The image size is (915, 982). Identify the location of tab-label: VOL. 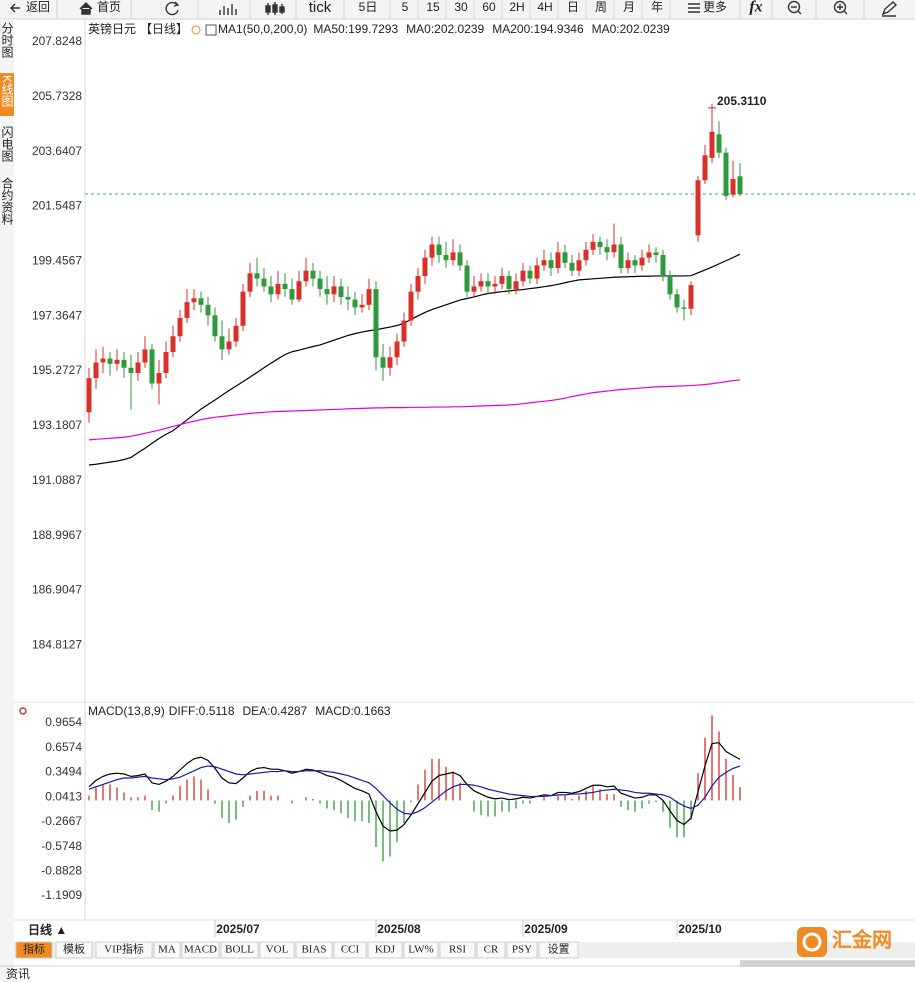
(277, 950).